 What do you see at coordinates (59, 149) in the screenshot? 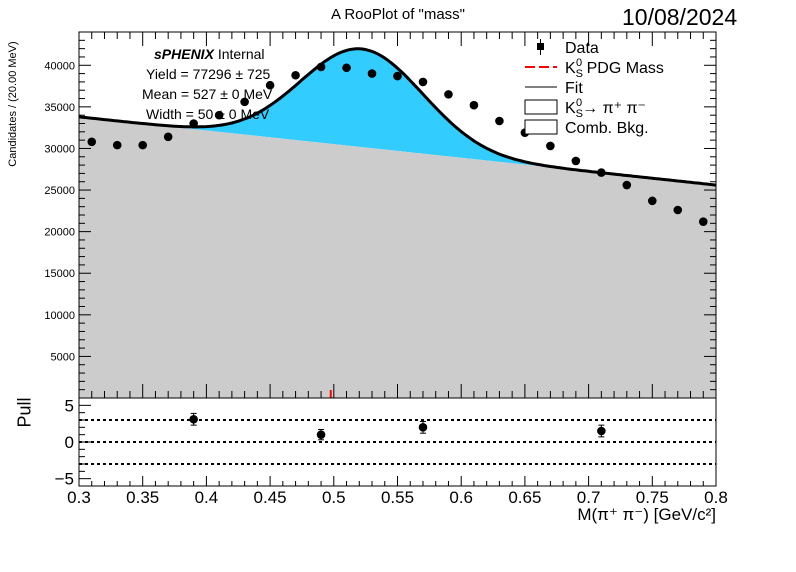
I see `y-tick-label: 30000` at bounding box center [59, 149].